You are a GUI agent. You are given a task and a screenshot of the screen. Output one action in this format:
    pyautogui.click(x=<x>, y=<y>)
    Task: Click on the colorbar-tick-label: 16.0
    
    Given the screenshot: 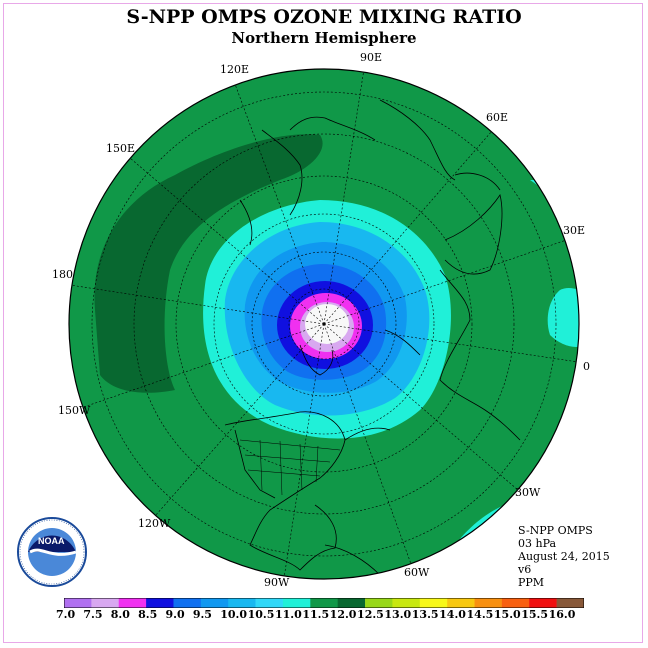 What is the action you would take?
    pyautogui.click(x=562, y=614)
    